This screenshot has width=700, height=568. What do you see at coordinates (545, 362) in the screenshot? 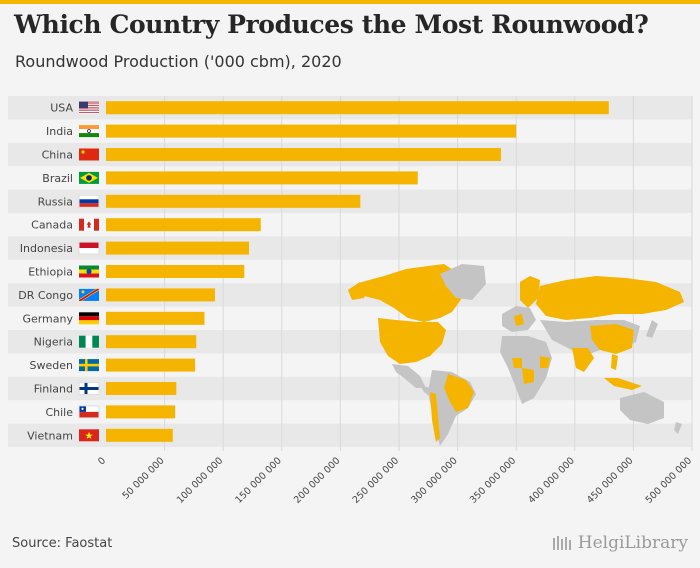
I see `map-ethiopia` at bounding box center [545, 362].